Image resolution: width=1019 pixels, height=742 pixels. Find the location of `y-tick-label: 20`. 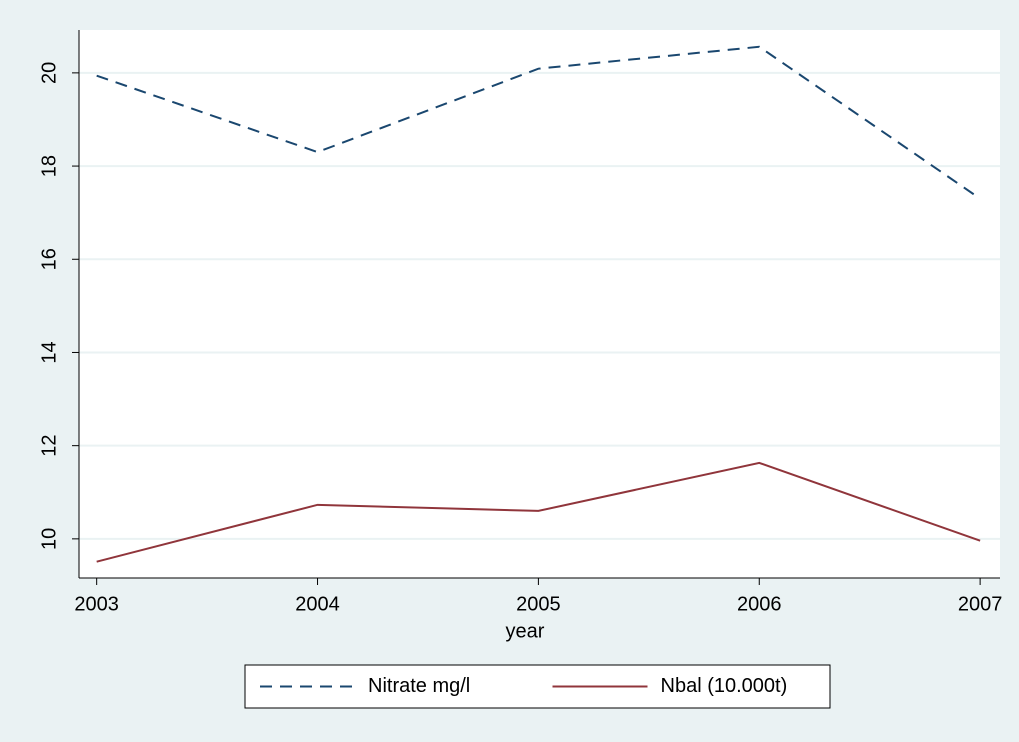

y-tick-label: 20 is located at coordinates (49, 73).